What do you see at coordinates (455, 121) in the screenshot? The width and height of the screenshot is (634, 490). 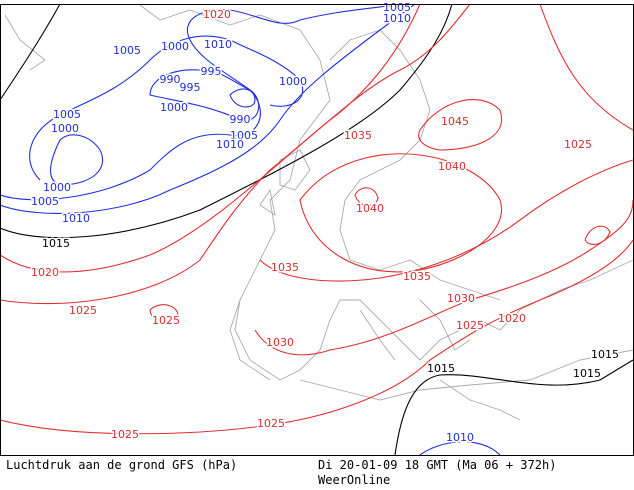 I see `isobar-label: 1045` at bounding box center [455, 121].